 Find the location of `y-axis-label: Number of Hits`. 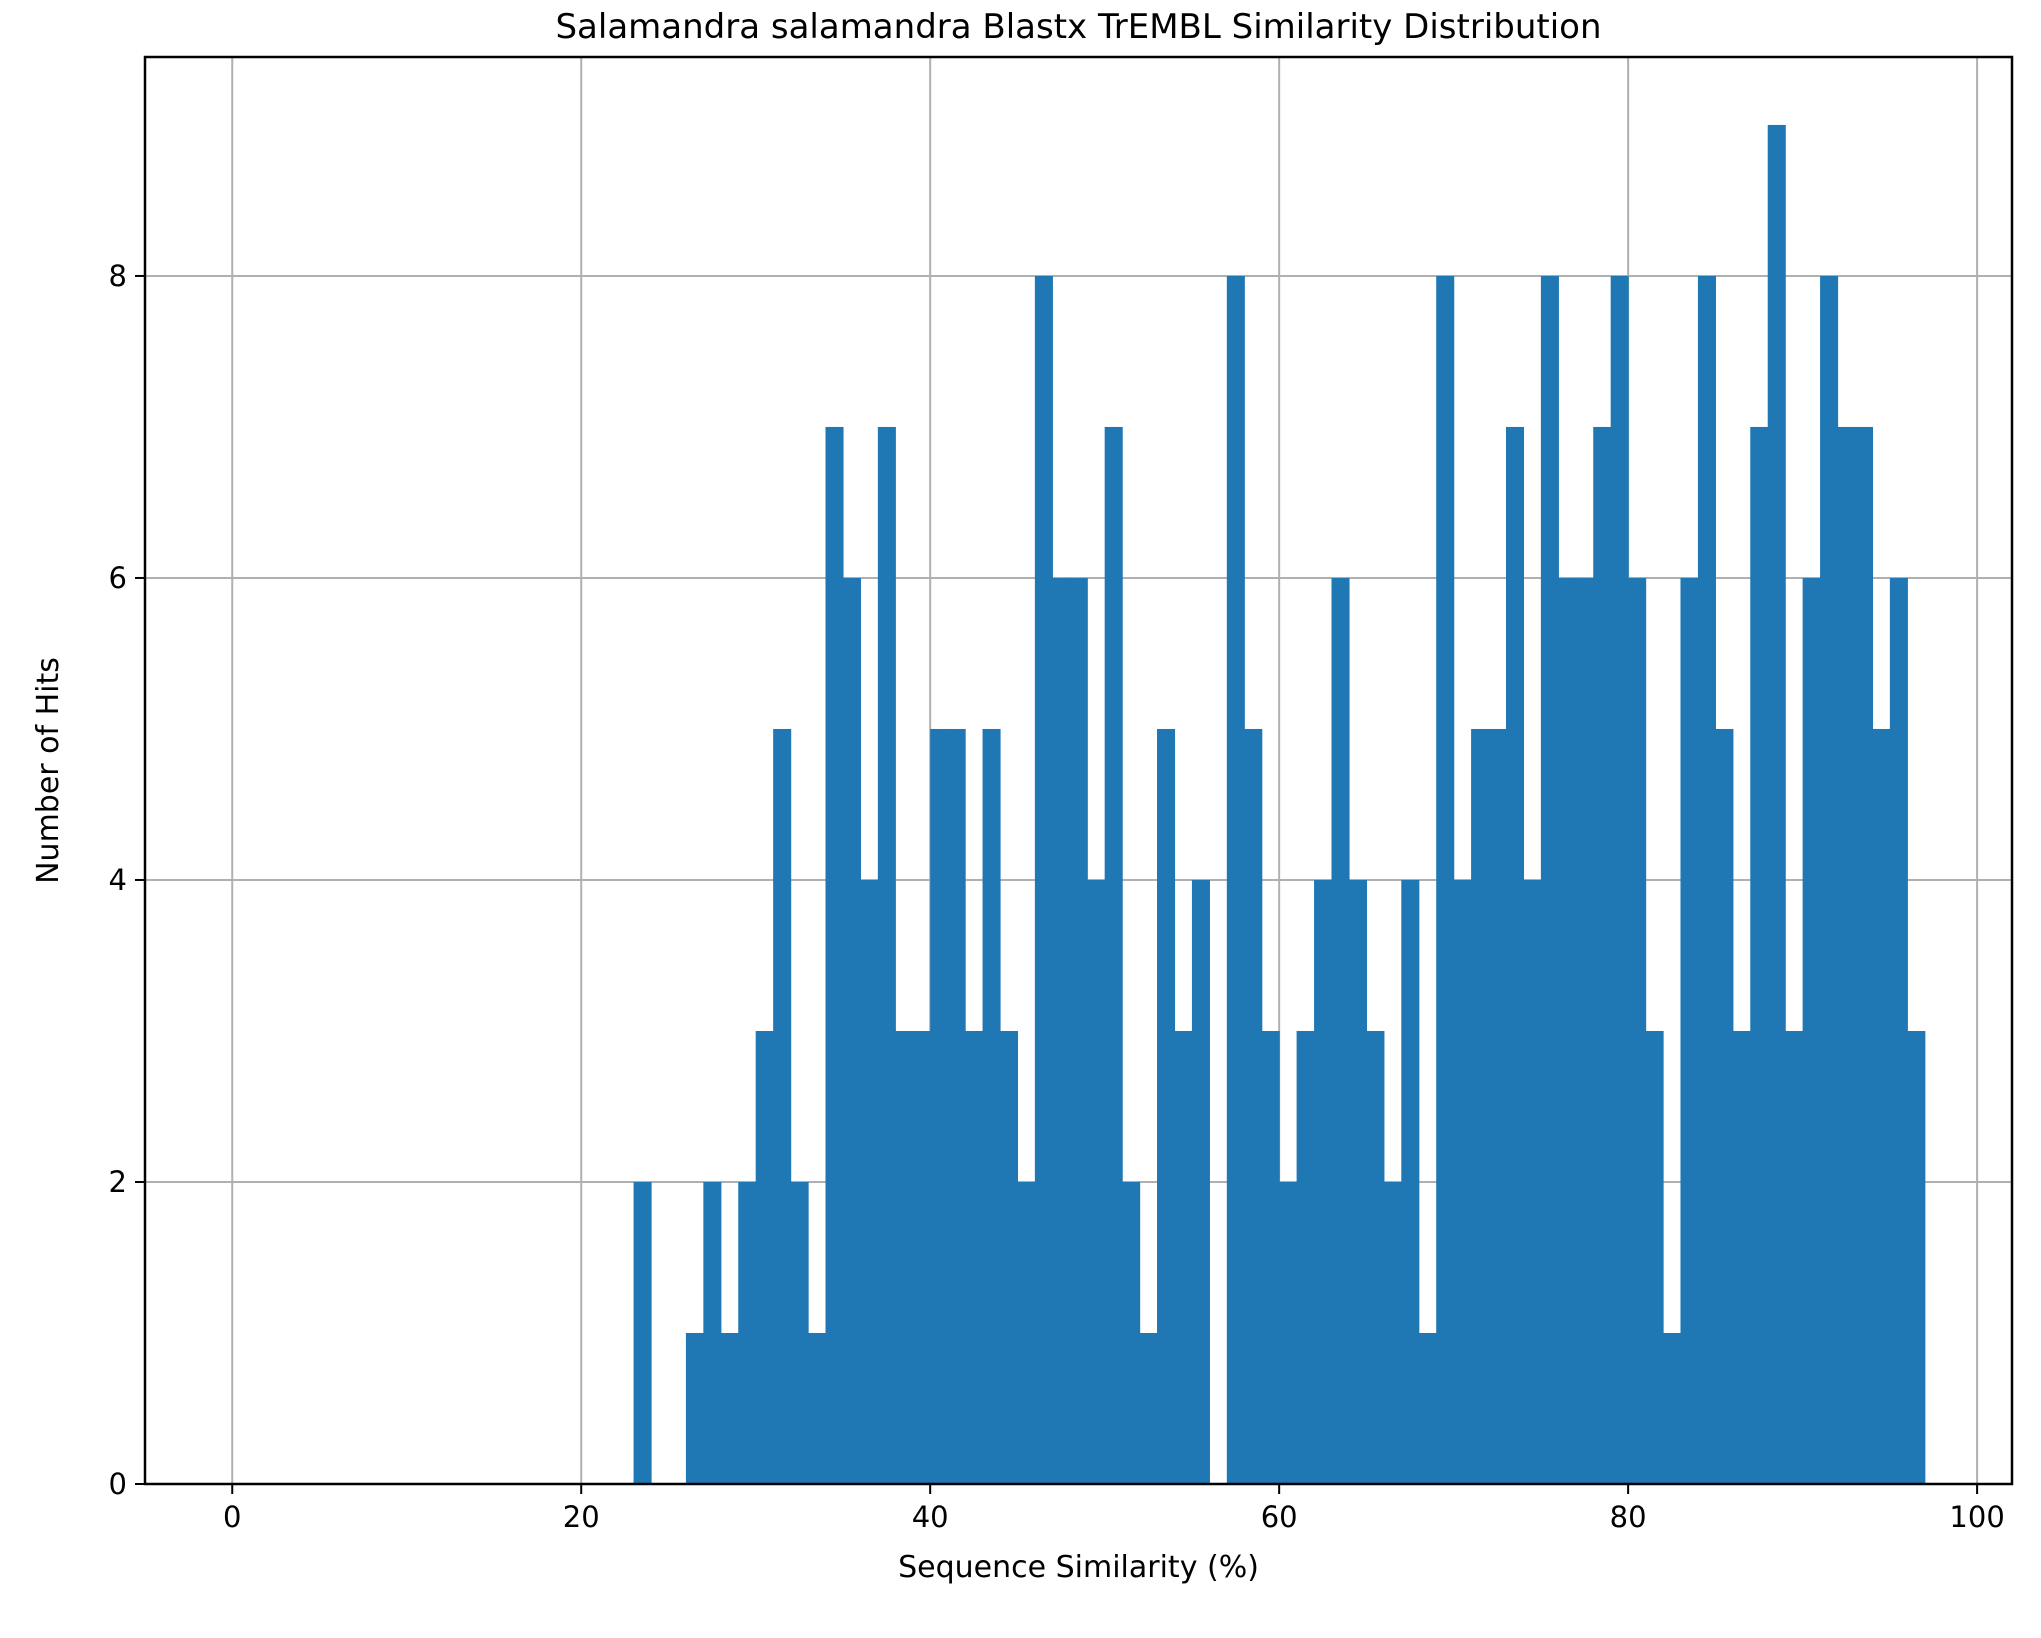

y-axis-label: Number of Hits is located at coordinates (48, 770).